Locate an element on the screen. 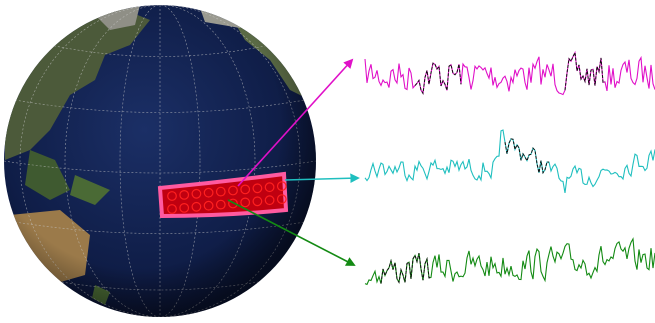 This screenshot has height=323, width=655. arrow-magenta is located at coordinates (295, 122).